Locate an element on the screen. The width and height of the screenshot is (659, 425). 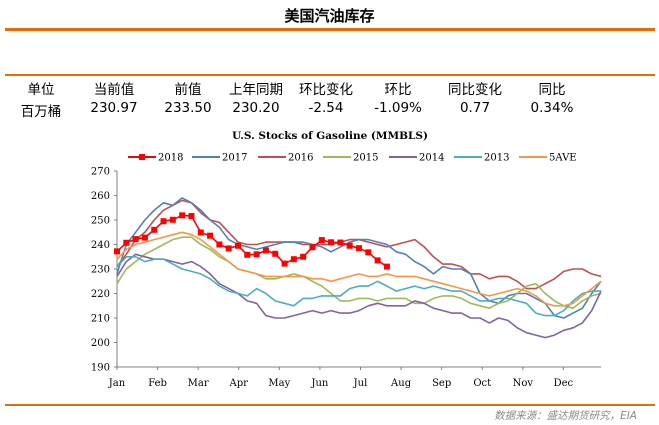
x-tick-label: Sep is located at coordinates (441, 383).